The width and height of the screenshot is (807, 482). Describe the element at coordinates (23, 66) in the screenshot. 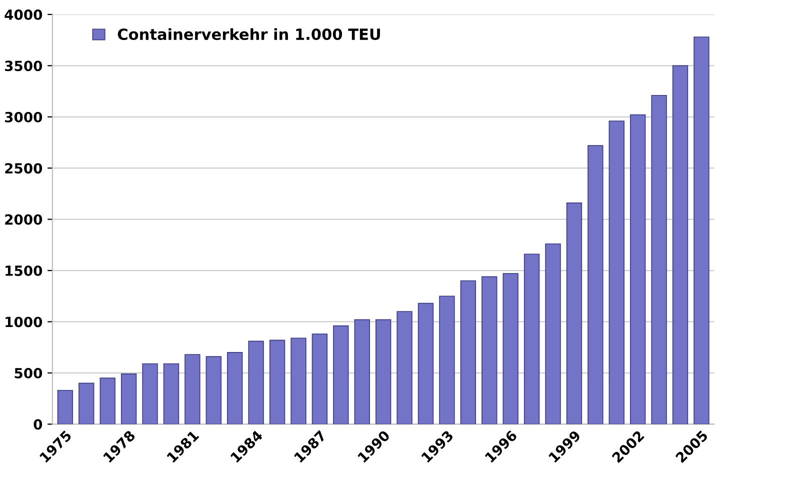

I see `y-tick-label: 3500` at that location.